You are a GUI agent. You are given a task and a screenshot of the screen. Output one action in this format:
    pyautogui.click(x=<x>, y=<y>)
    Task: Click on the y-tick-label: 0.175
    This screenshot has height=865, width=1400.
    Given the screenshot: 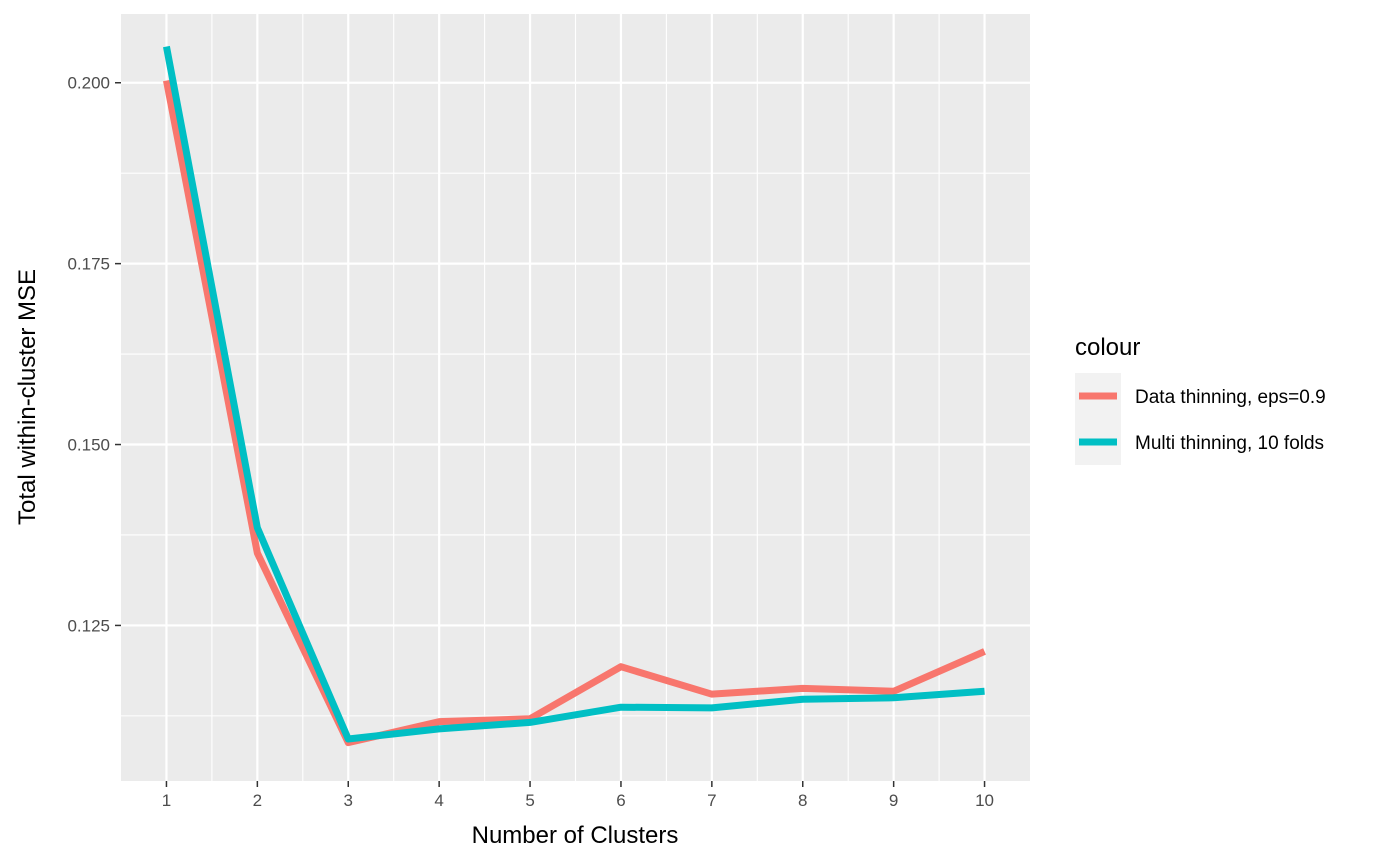 What is the action you would take?
    pyautogui.click(x=88, y=264)
    